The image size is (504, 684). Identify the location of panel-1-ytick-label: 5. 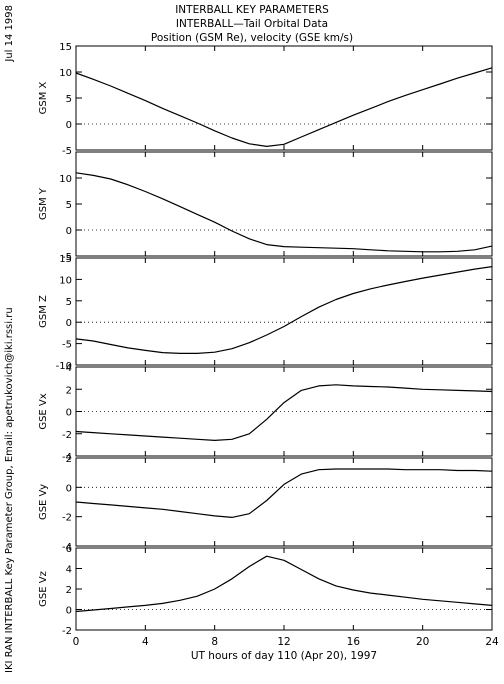
(69, 99).